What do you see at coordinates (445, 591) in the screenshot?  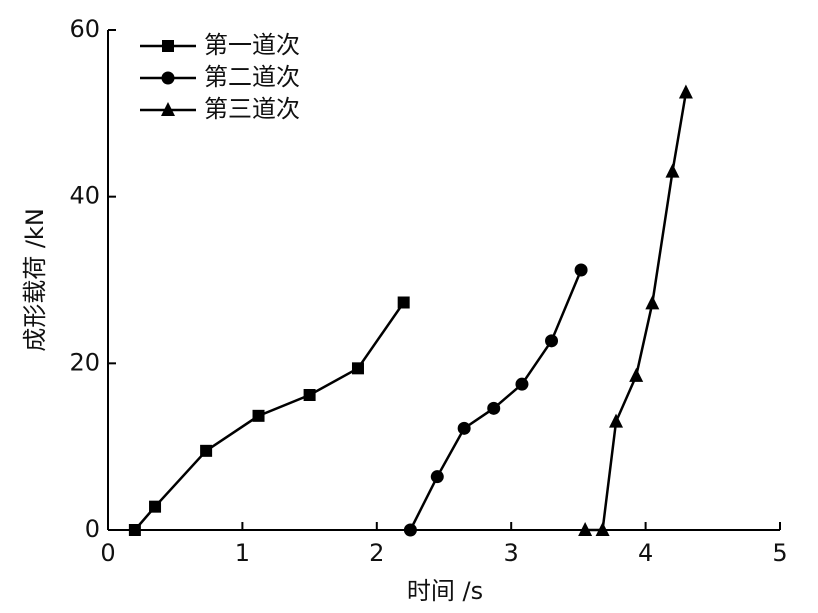 I see `x-axis-label: 时间 /s` at bounding box center [445, 591].